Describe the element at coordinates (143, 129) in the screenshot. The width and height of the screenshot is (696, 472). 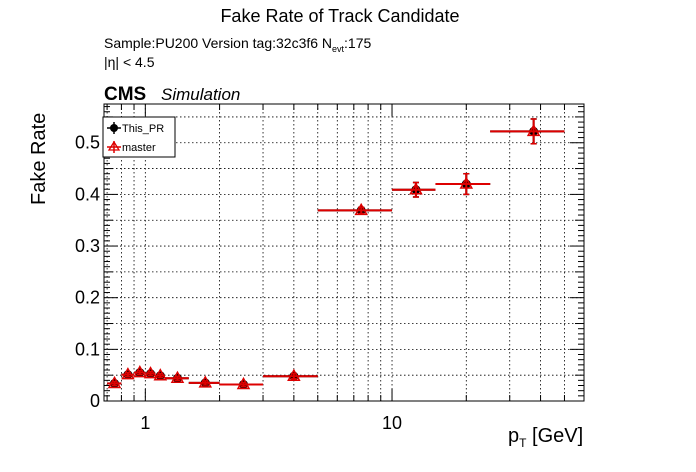
I see `legend-label: This_PR` at that location.